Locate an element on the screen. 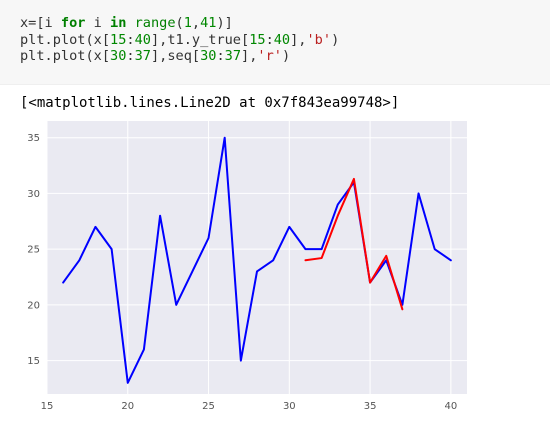  y-tick-labels: 15 20 25 30 35 is located at coordinates (33, 250).